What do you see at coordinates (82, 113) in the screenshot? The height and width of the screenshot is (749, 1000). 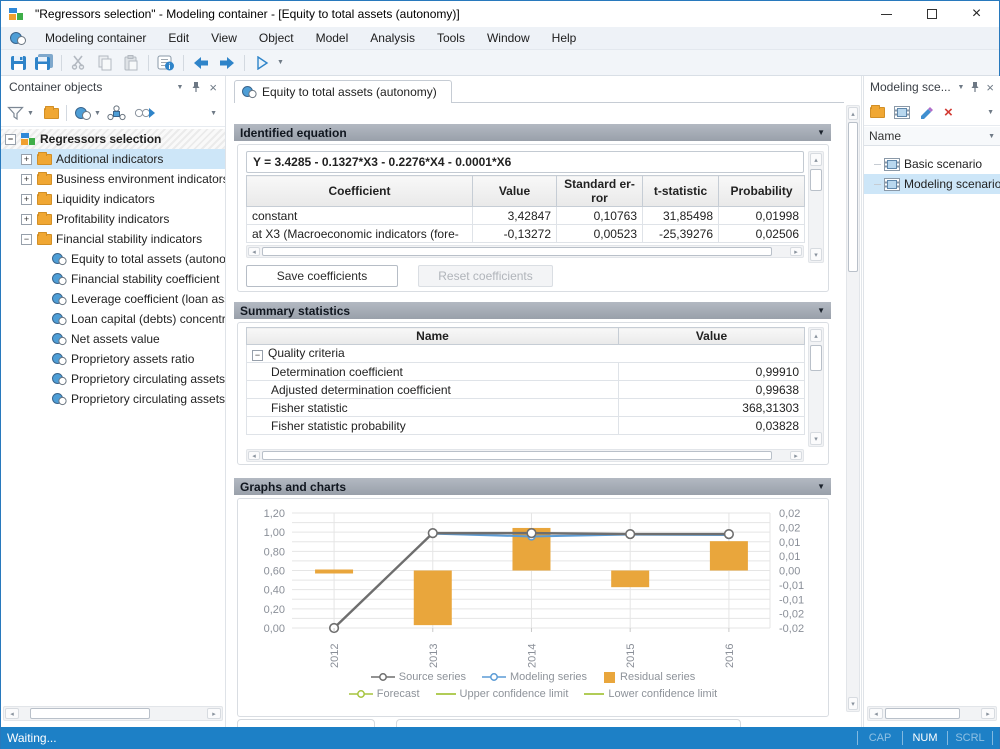 I see `model-icon` at bounding box center [82, 113].